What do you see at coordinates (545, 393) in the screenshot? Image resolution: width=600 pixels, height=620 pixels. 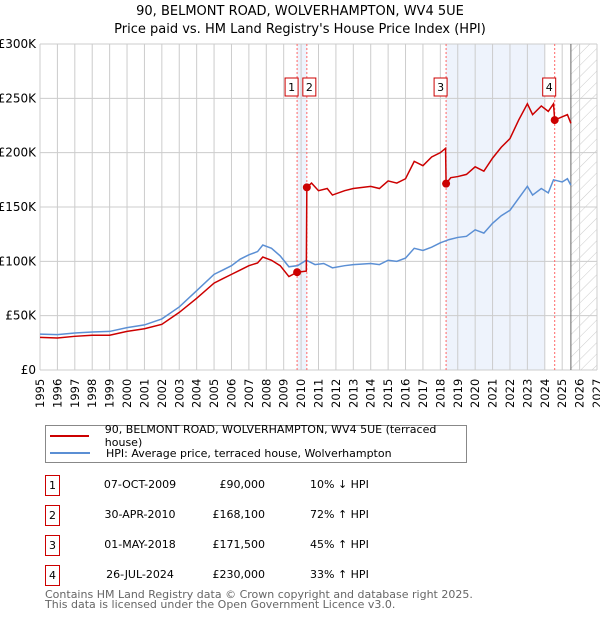 I see `x-tick-label: 2024` at bounding box center [545, 393].